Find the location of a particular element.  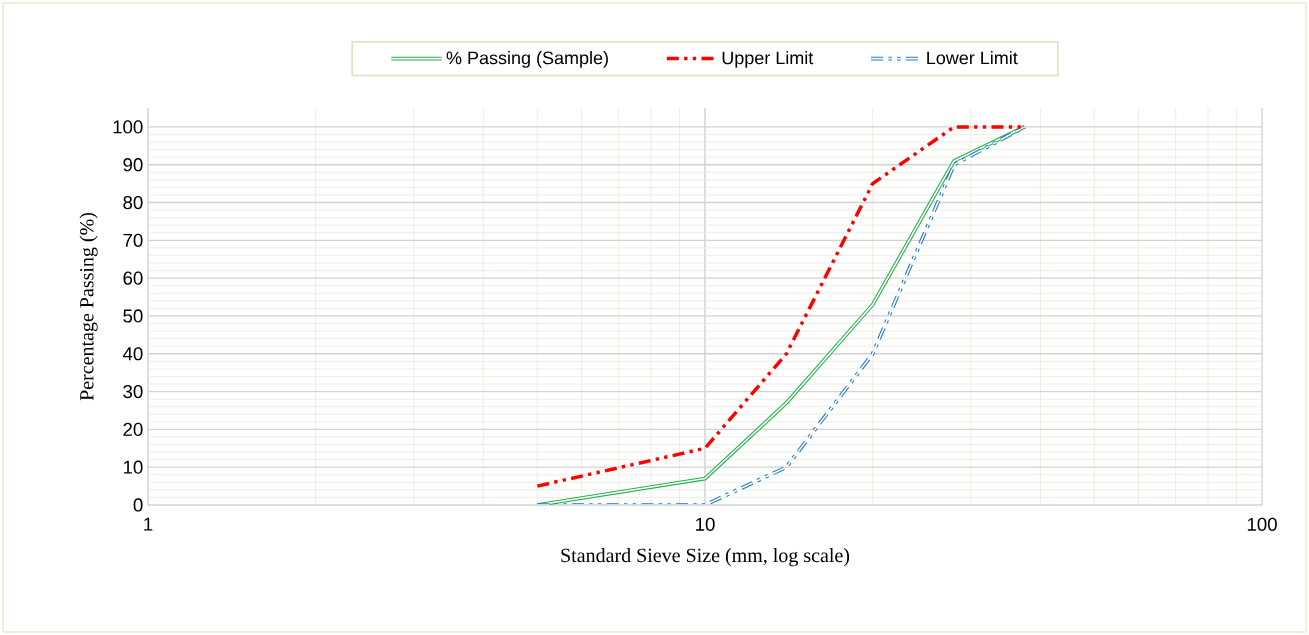

y-tick-label: 20 is located at coordinates (133, 429).